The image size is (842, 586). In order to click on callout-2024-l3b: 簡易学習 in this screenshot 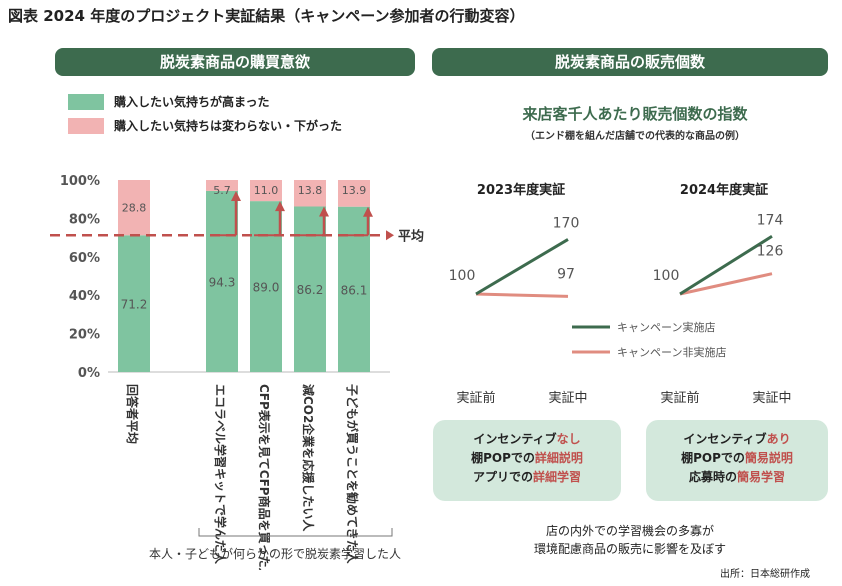, I will do `click(761, 477)`.